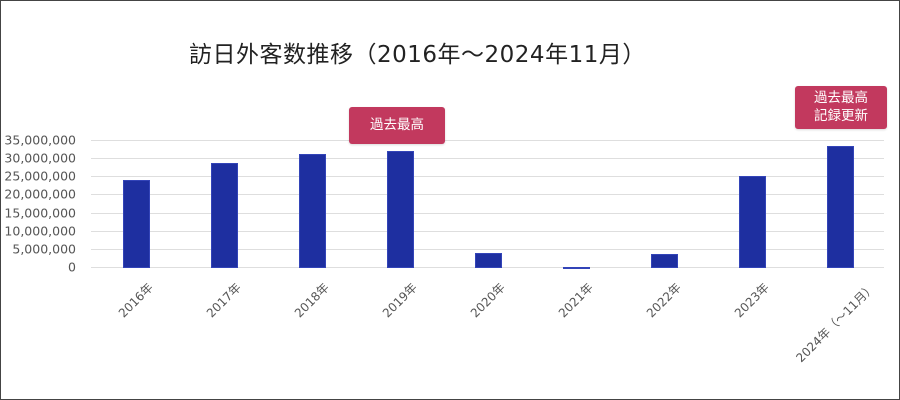 This screenshot has height=400, width=900. I want to click on x-tick-label: 2022年, so click(663, 300).